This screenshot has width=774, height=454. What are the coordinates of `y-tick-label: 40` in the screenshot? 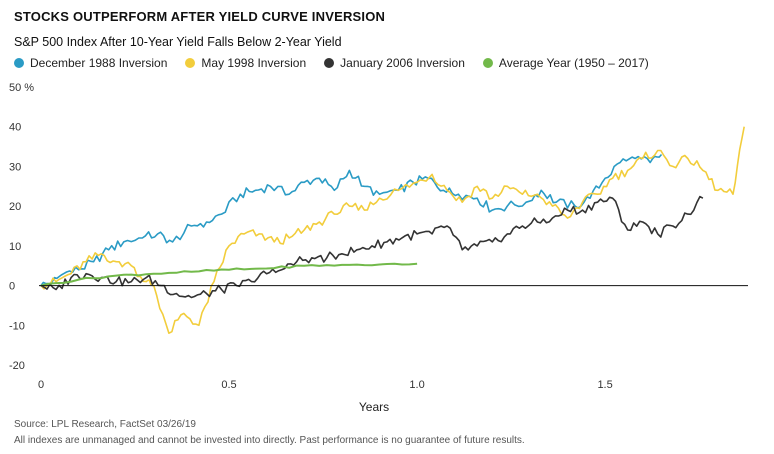 It's located at (15, 128).